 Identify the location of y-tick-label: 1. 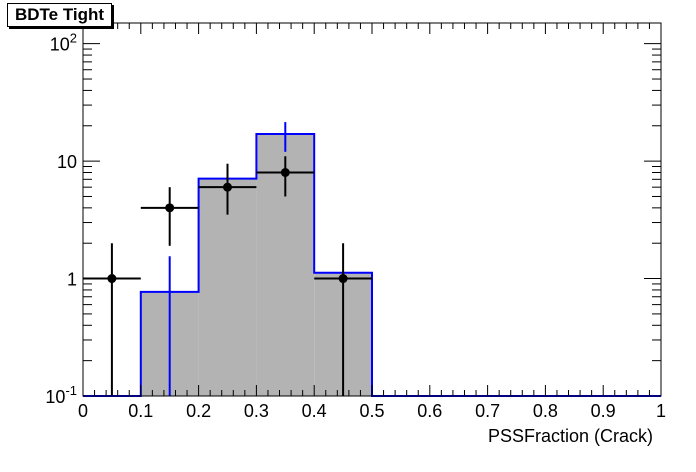
(72, 280).